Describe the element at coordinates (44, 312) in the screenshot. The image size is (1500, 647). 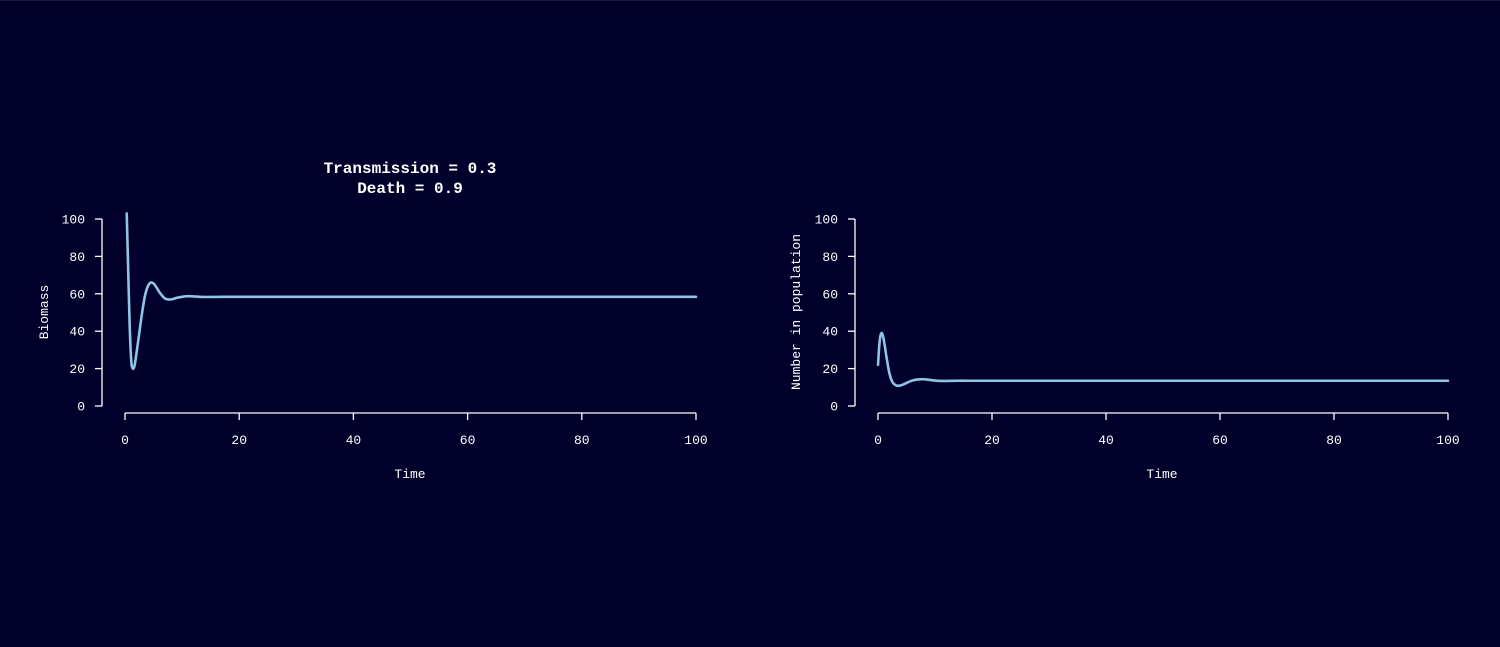
I see `y-axis-title: Biomass` at that location.